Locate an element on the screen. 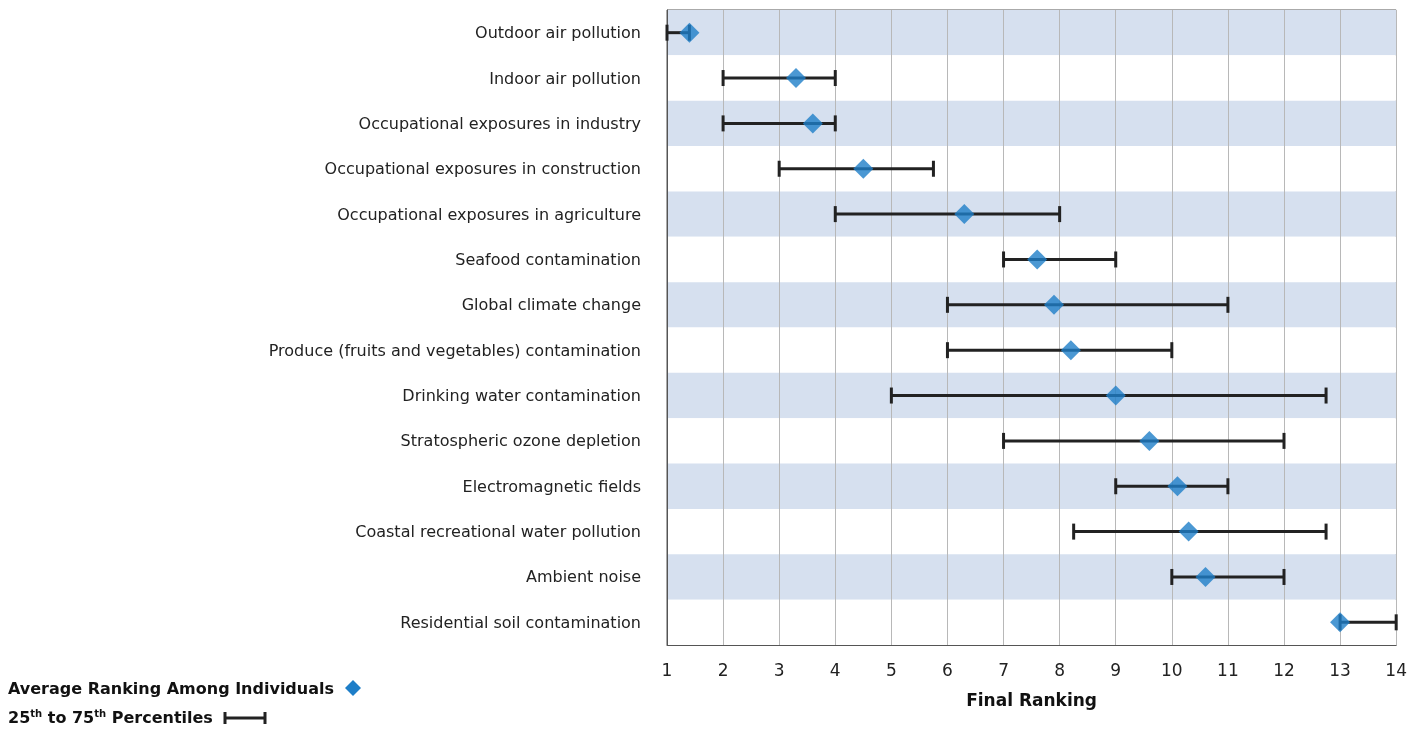 Image resolution: width=1410 pixels, height=733 pixels. x-tick-label: 8 is located at coordinates (1060, 669).